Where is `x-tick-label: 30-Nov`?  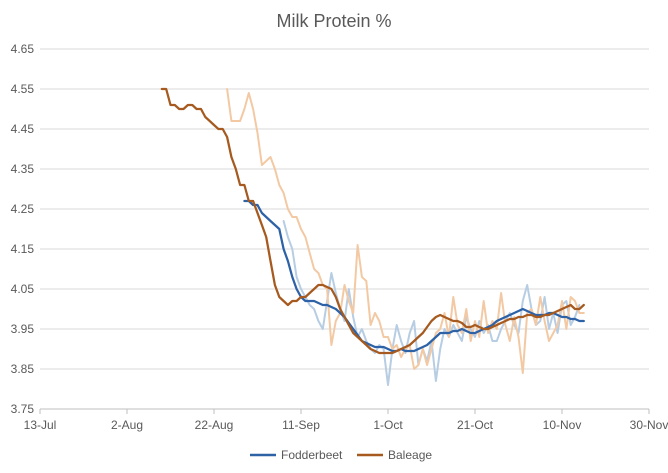
x-tick-label: 30-Nov is located at coordinates (649, 425).